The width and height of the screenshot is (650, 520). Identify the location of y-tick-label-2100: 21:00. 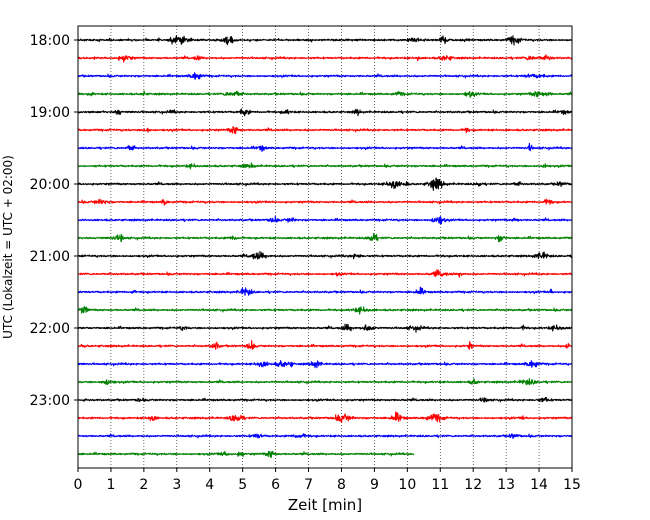
(50, 257).